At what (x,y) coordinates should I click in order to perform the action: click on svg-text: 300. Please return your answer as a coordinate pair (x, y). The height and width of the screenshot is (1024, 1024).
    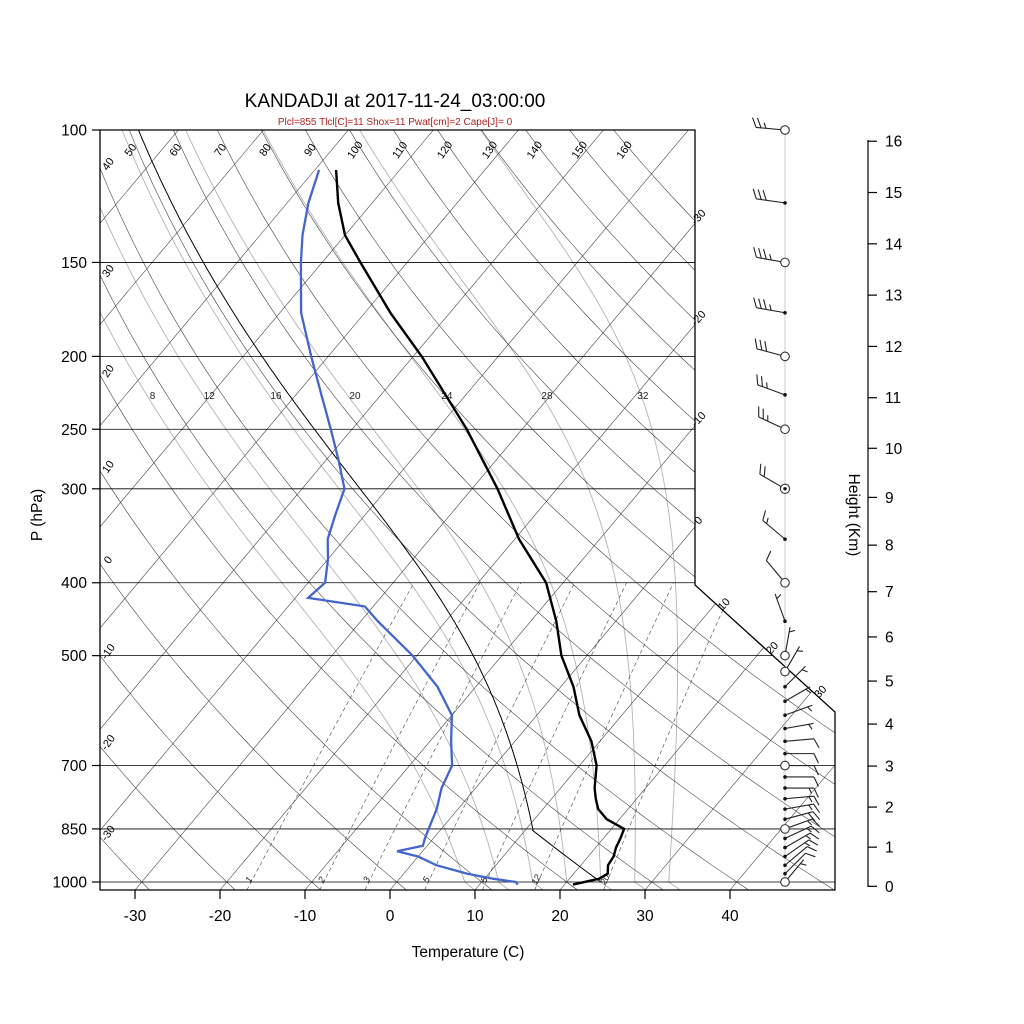
    Looking at the image, I should click on (74, 489).